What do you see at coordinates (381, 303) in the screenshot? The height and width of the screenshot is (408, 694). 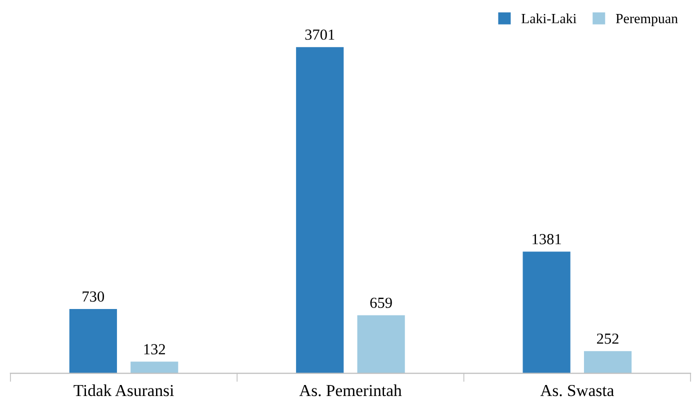 I see `data-label: 659` at bounding box center [381, 303].